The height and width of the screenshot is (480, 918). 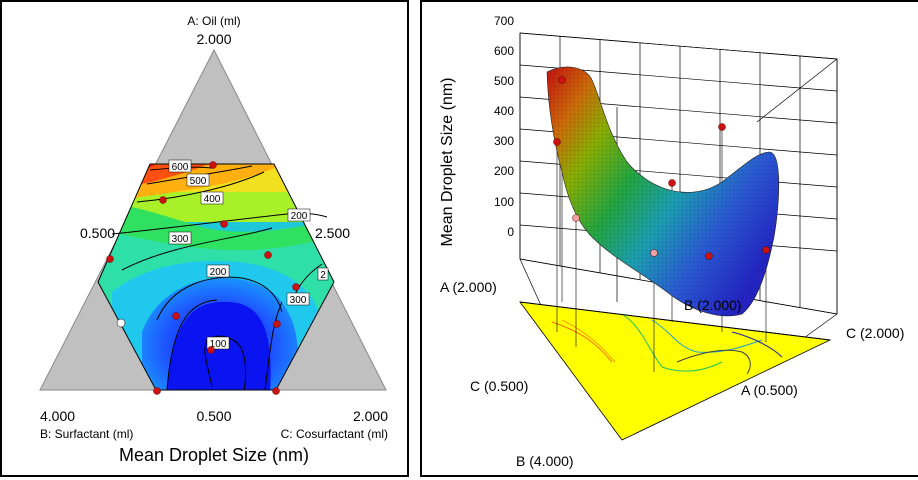 What do you see at coordinates (510, 232) in the screenshot?
I see `z-tick-label: 0` at bounding box center [510, 232].